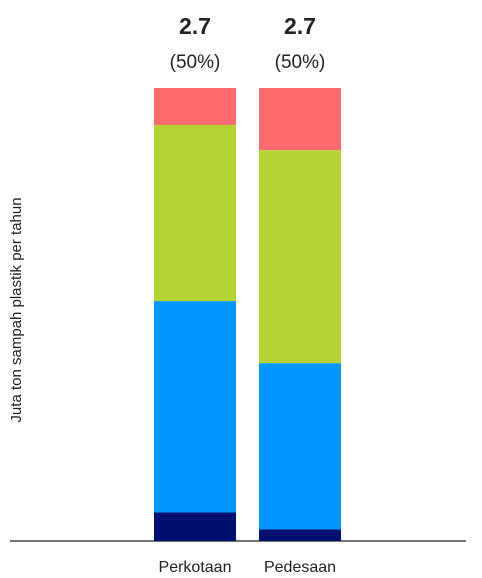 The height and width of the screenshot is (578, 482). What do you see at coordinates (16, 309) in the screenshot?
I see `y-axis-label: Juta ton sampah plastik per tahun` at bounding box center [16, 309].